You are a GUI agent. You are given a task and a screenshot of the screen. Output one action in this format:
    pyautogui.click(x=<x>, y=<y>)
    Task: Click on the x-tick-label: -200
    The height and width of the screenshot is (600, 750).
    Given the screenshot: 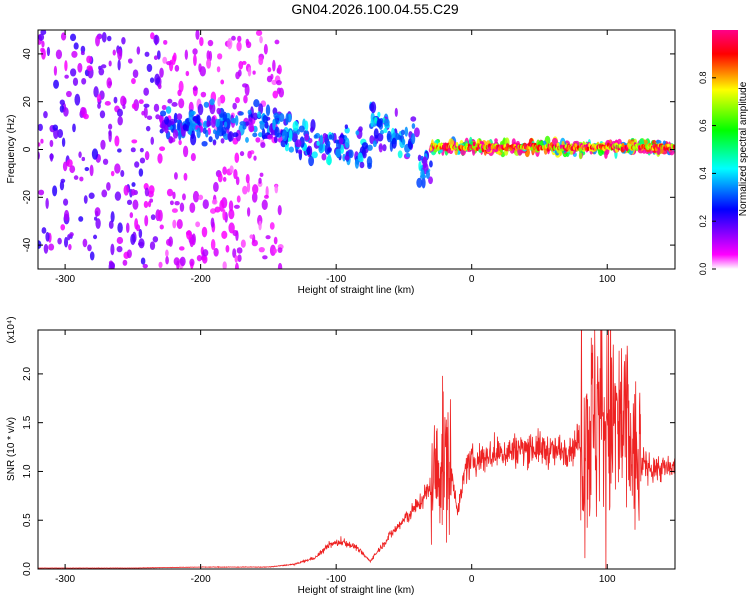 What is the action you would take?
    pyautogui.click(x=201, y=579)
    